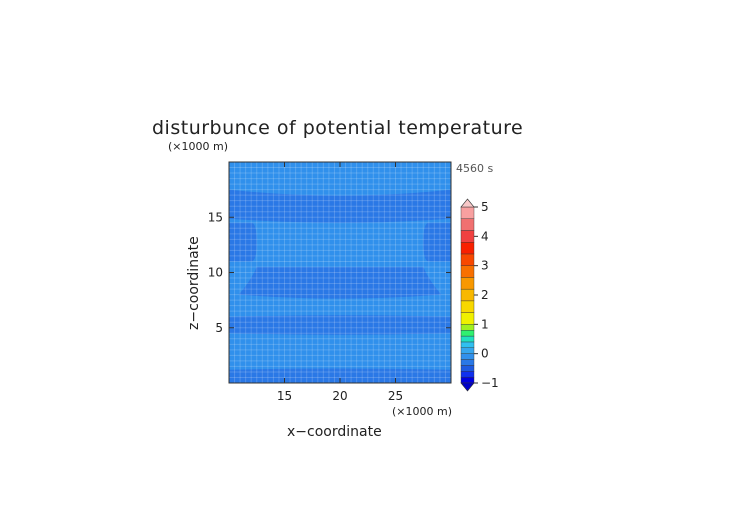 This screenshot has height=532, width=752. I want to click on colorbar: −1 0 1 2 3 4 5, so click(479, 295).